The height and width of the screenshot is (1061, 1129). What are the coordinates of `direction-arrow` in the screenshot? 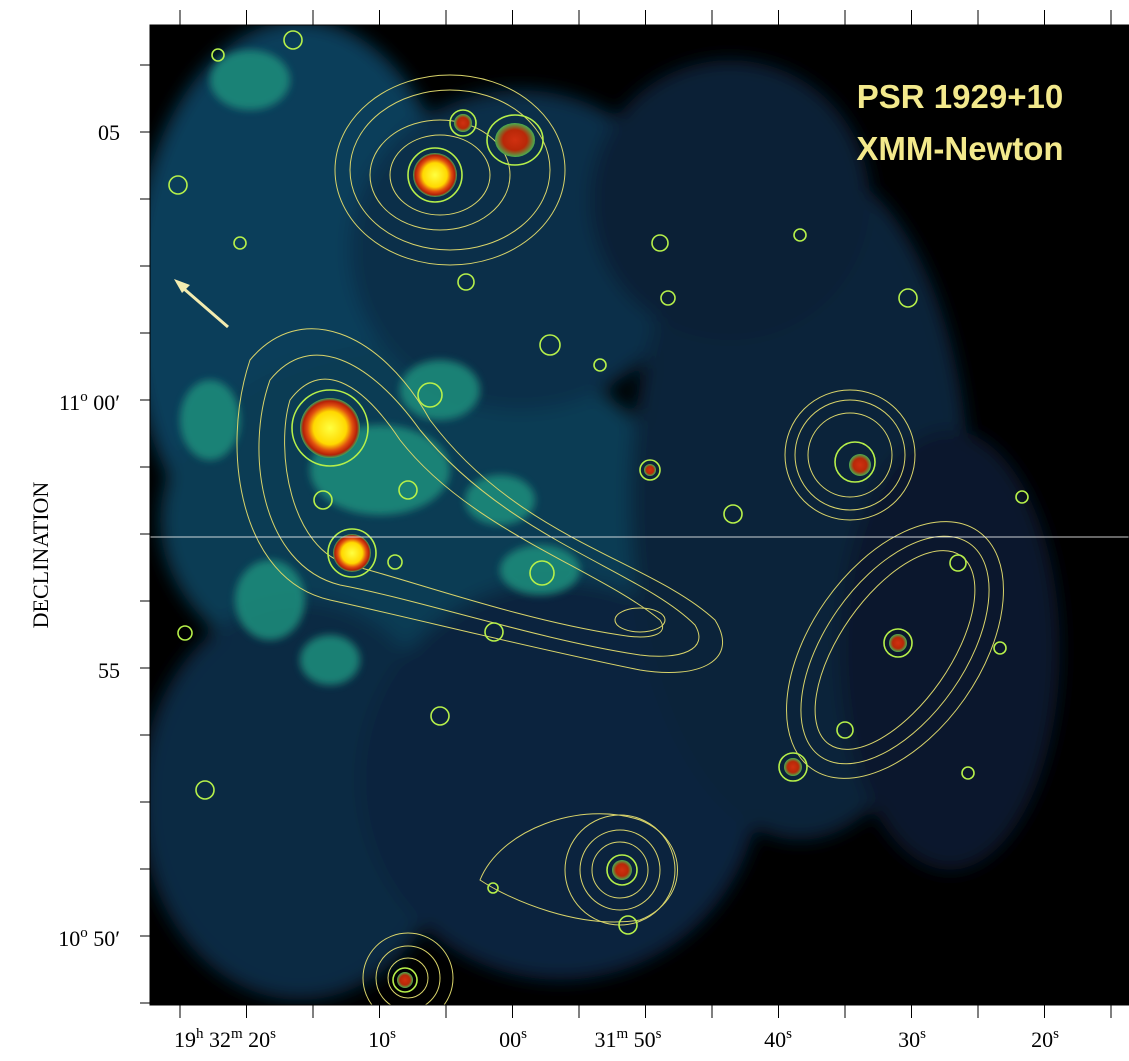 It's located at (201, 304).